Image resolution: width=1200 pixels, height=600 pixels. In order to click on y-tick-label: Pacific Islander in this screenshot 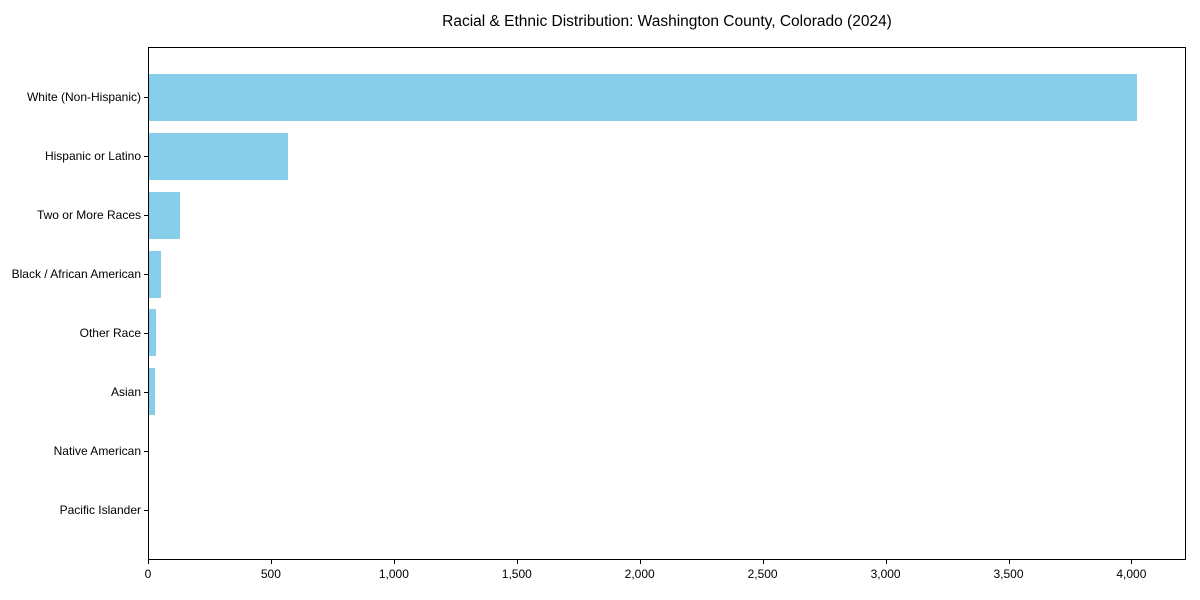, I will do `click(100, 510)`.